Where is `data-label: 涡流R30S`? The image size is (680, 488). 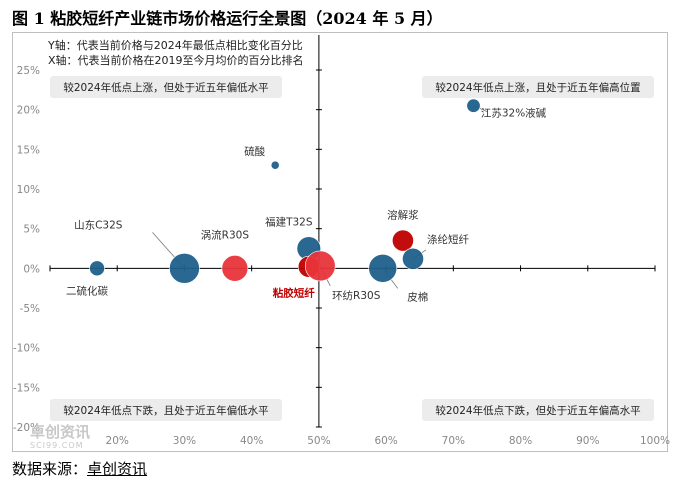
data-label: 涡流R30S is located at coordinates (225, 234).